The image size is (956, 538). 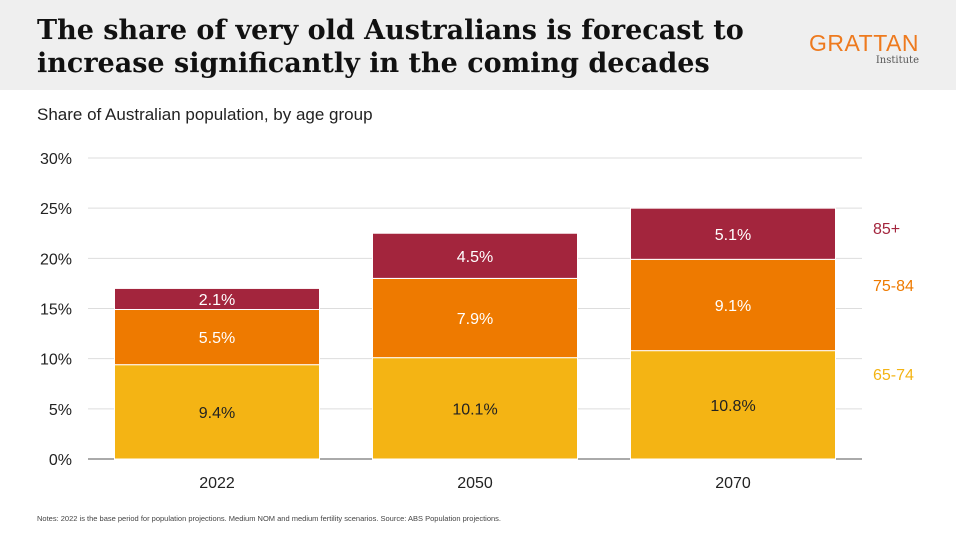 I want to click on data-label: 4.5%, so click(x=475, y=257).